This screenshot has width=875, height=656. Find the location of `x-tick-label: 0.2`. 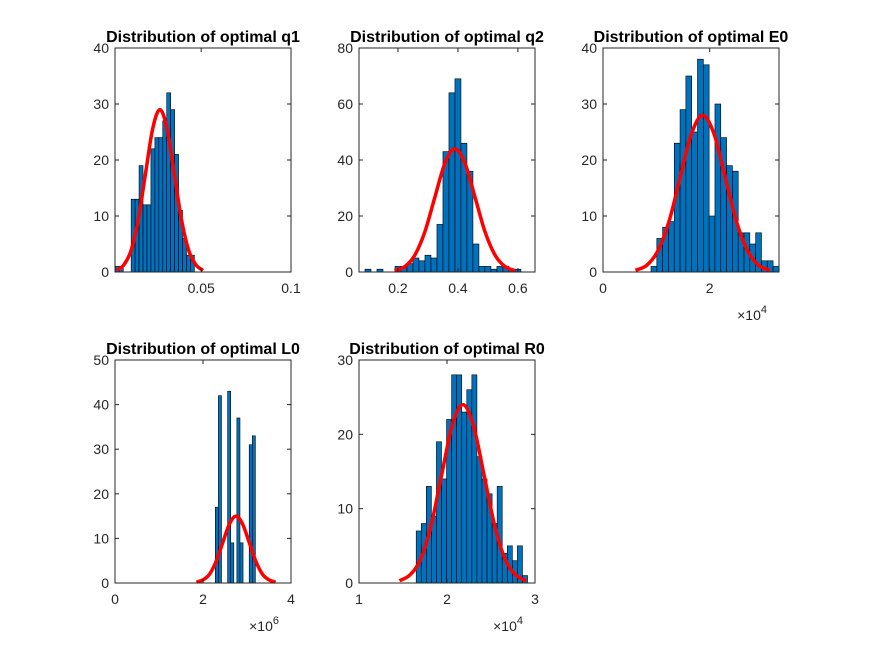

x-tick-label: 0.2 is located at coordinates (398, 288).